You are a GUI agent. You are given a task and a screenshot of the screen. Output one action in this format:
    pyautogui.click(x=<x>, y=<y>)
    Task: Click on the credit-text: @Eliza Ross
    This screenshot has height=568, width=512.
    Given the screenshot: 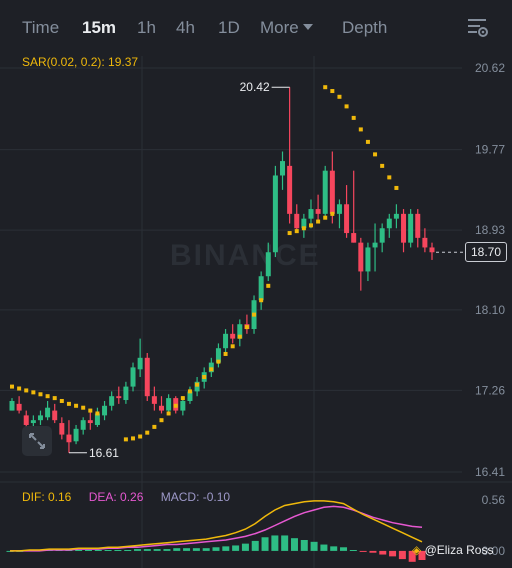 What is the action you would take?
    pyautogui.click(x=459, y=550)
    